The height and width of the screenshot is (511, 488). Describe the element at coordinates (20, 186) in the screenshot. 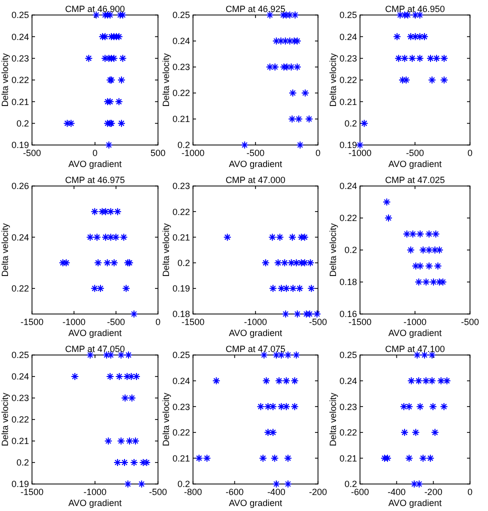

I see `y-tick-label: 0.26` at that location.